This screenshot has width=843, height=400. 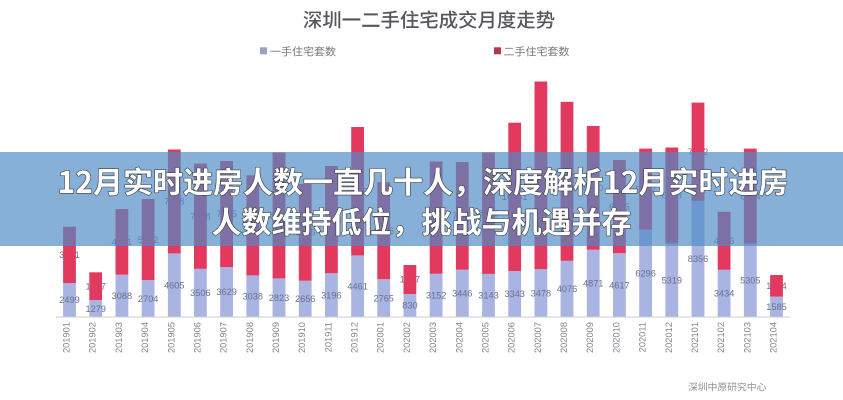 What do you see at coordinates (226, 292) in the screenshot?
I see `svg-text: 3629` at bounding box center [226, 292].